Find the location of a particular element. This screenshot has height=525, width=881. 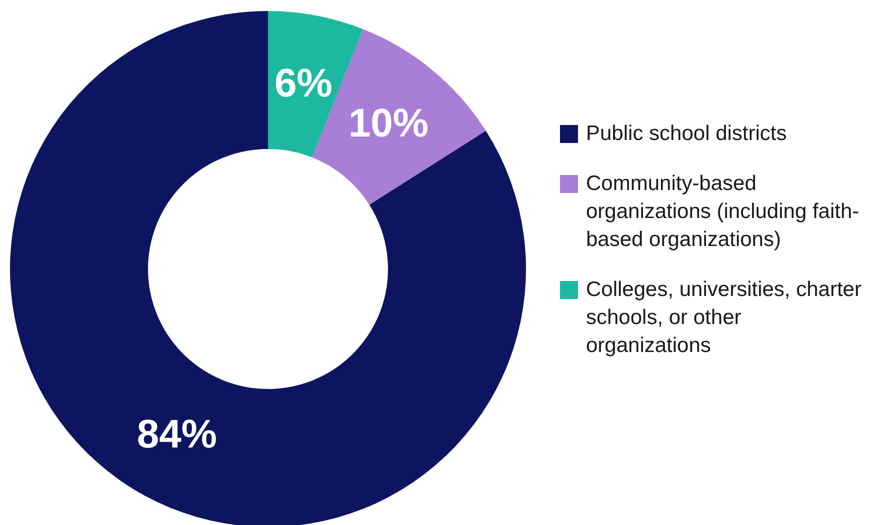

data-label: 10% is located at coordinates (388, 123).